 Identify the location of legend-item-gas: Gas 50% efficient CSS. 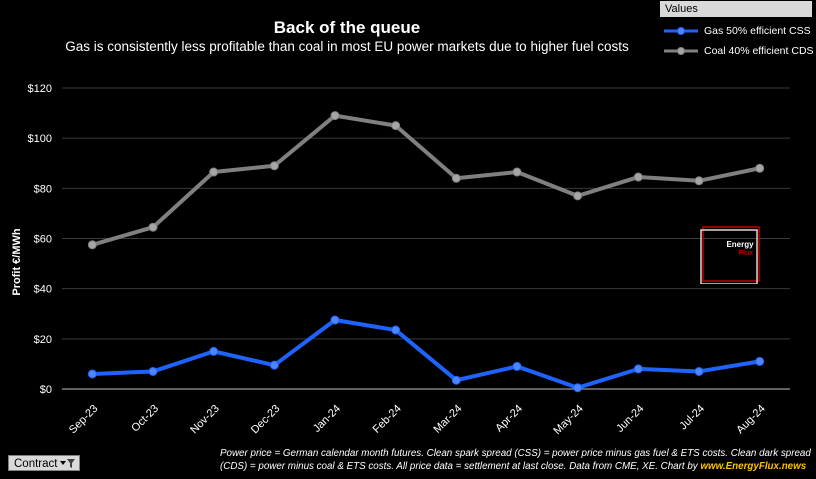
(738, 31).